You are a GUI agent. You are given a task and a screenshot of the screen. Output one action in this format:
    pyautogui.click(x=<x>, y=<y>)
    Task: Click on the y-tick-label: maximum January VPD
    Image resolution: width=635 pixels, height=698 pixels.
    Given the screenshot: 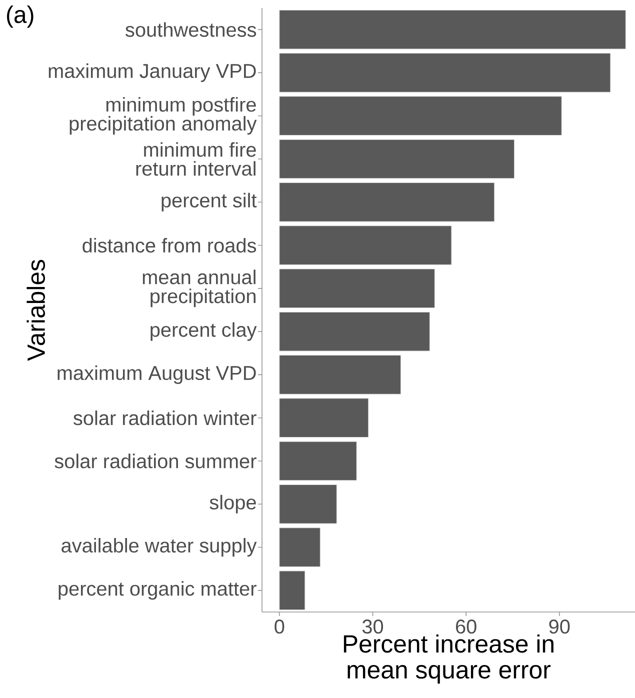 What is the action you would take?
    pyautogui.click(x=152, y=72)
    